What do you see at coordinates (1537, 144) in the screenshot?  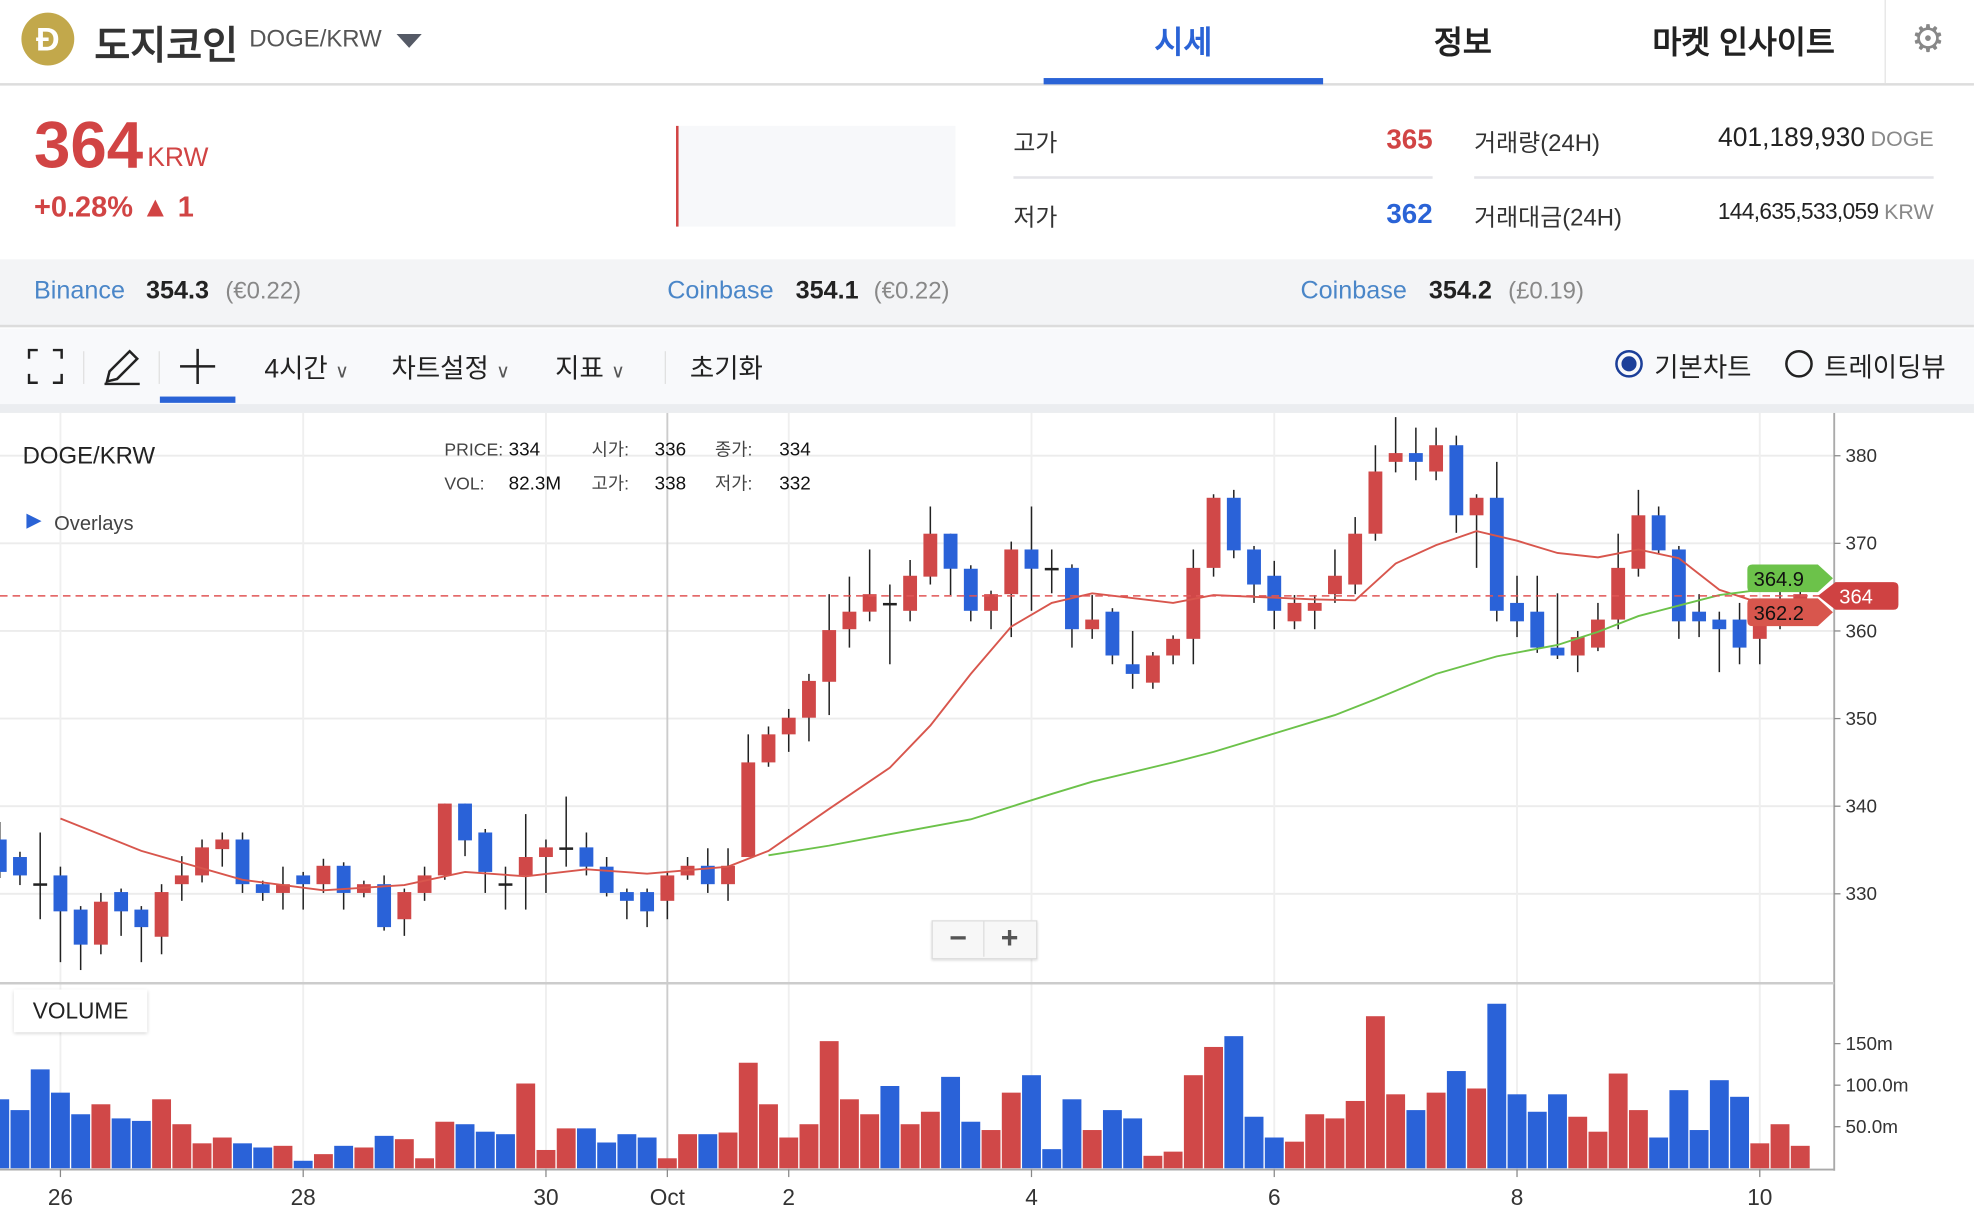 I see `volume-label: 거래량(24H)` at bounding box center [1537, 144].